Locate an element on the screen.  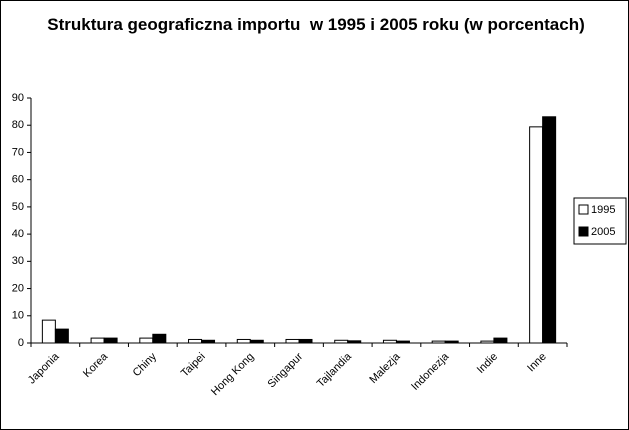
y-tick-label: 30 is located at coordinates (18, 261).